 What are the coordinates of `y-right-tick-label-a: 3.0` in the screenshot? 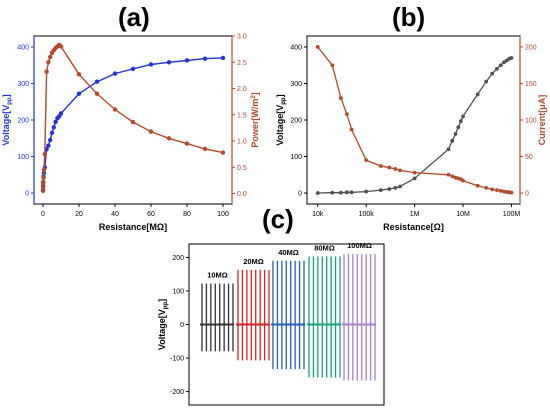 It's located at (242, 37).